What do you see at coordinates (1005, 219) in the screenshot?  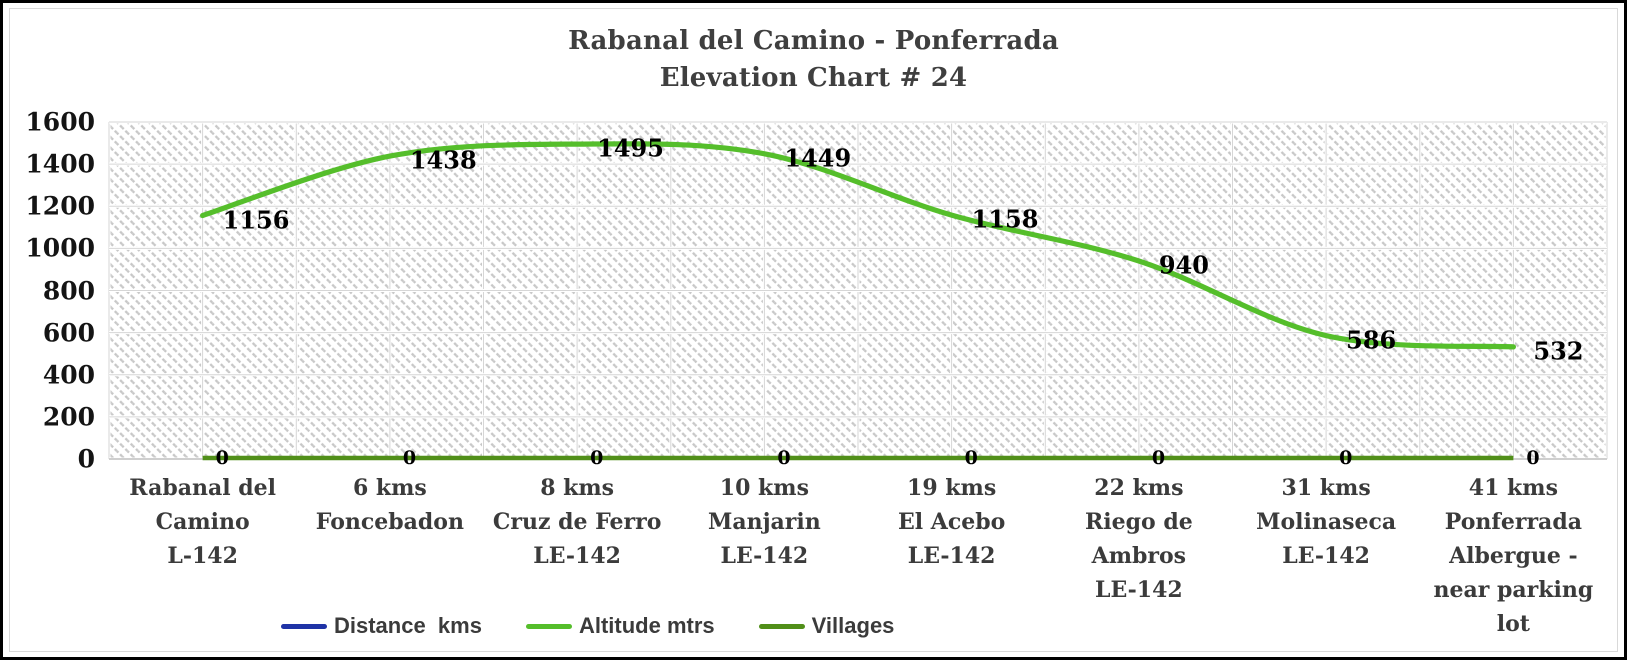 I see `altitude-data-label: 1158` at bounding box center [1005, 219].